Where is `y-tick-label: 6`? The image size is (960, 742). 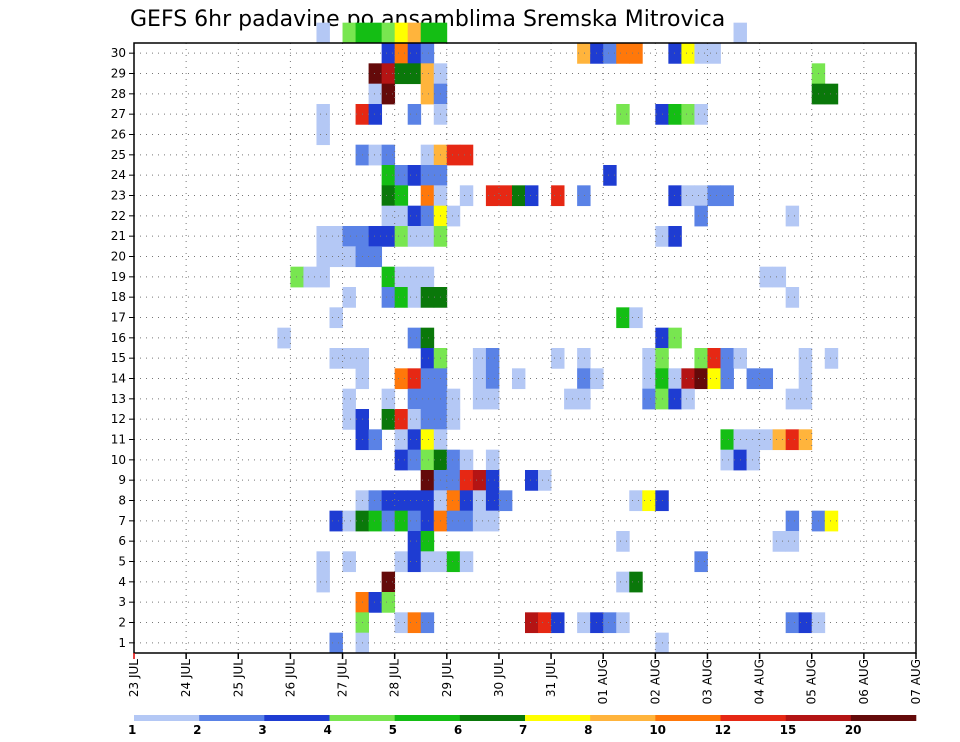 y-tick-label: 6 is located at coordinates (122, 541).